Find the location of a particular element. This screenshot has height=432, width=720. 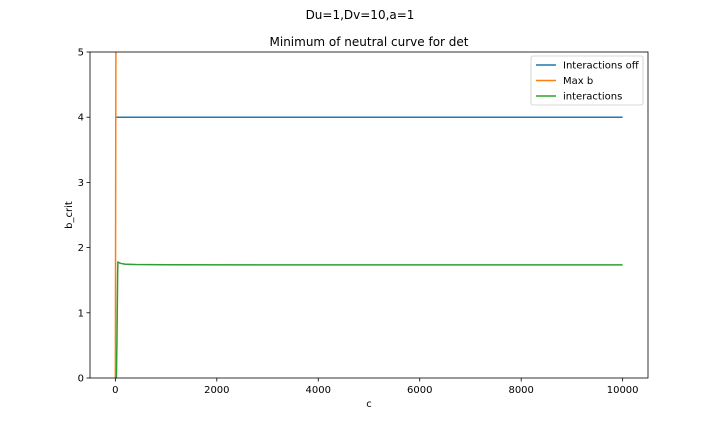

legend: Interactions off Max b interactions is located at coordinates (587, 80).